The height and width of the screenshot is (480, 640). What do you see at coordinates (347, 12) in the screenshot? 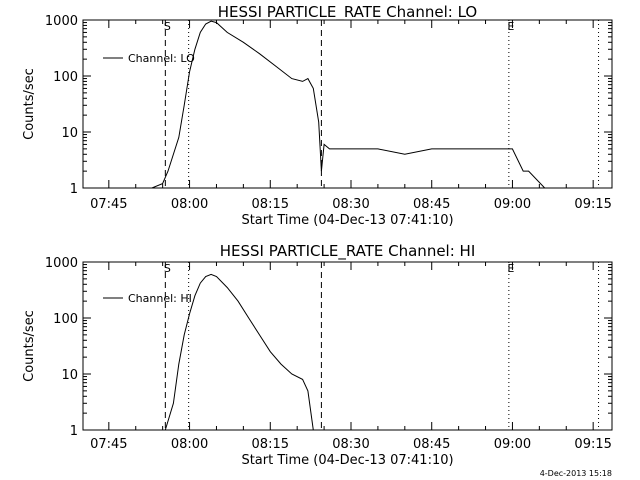
I see `chart-title: HESSI PARTICLE_RATE Channel: LO` at bounding box center [347, 12].